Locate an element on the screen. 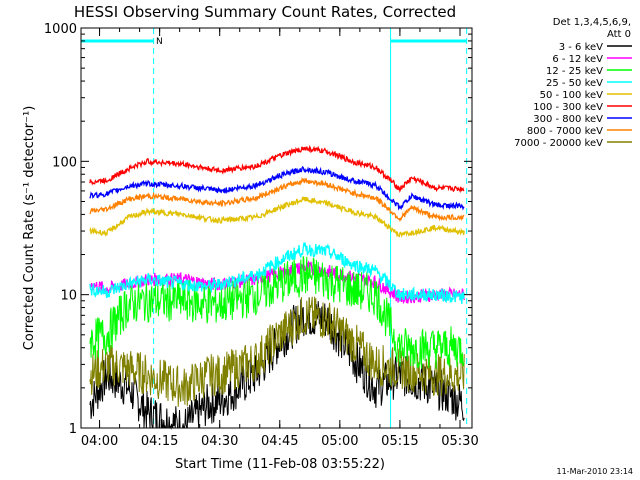 This screenshot has width=640, height=480. y-tick-label: 100 is located at coordinates (64, 162).